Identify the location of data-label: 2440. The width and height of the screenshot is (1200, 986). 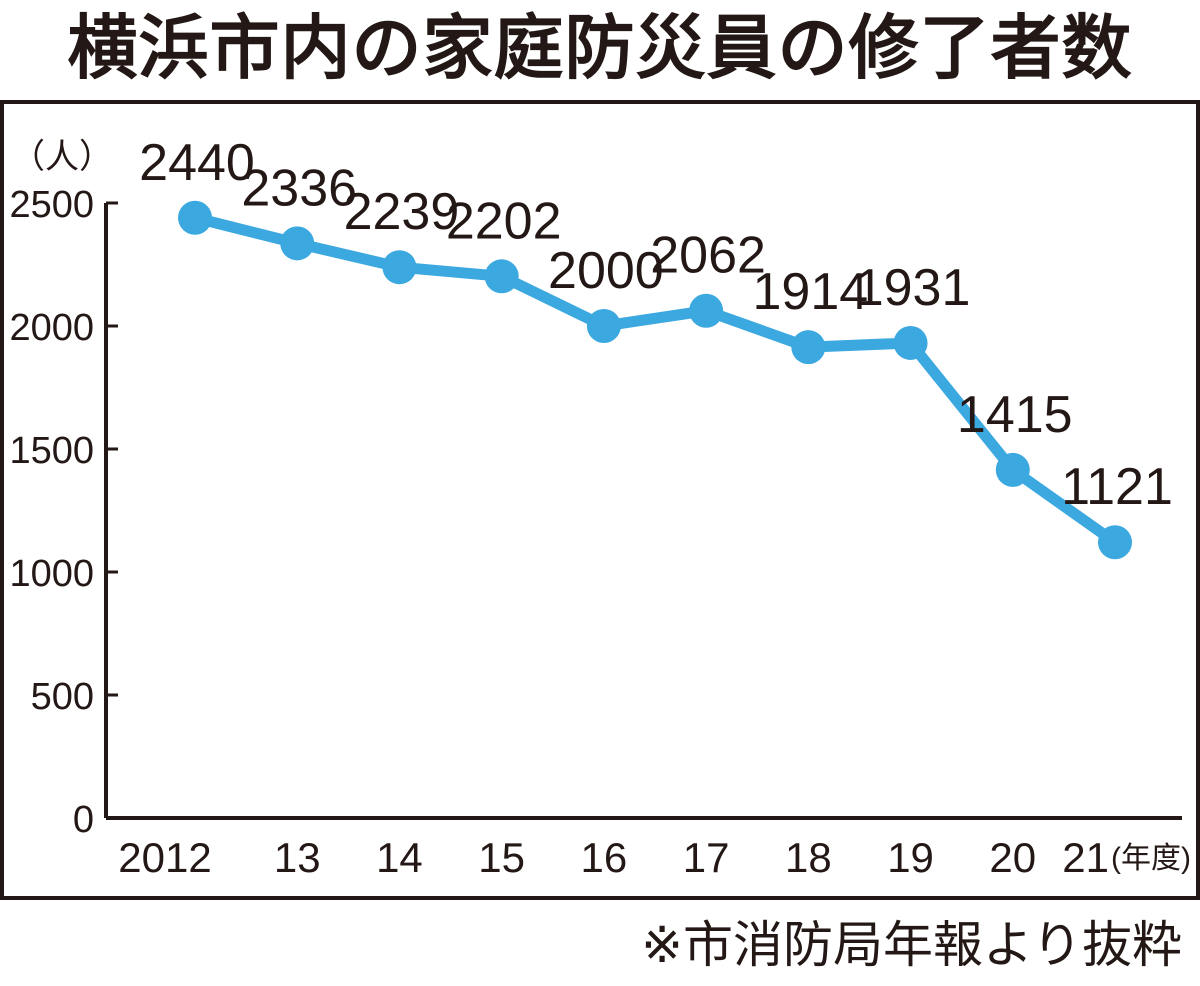
(197, 163).